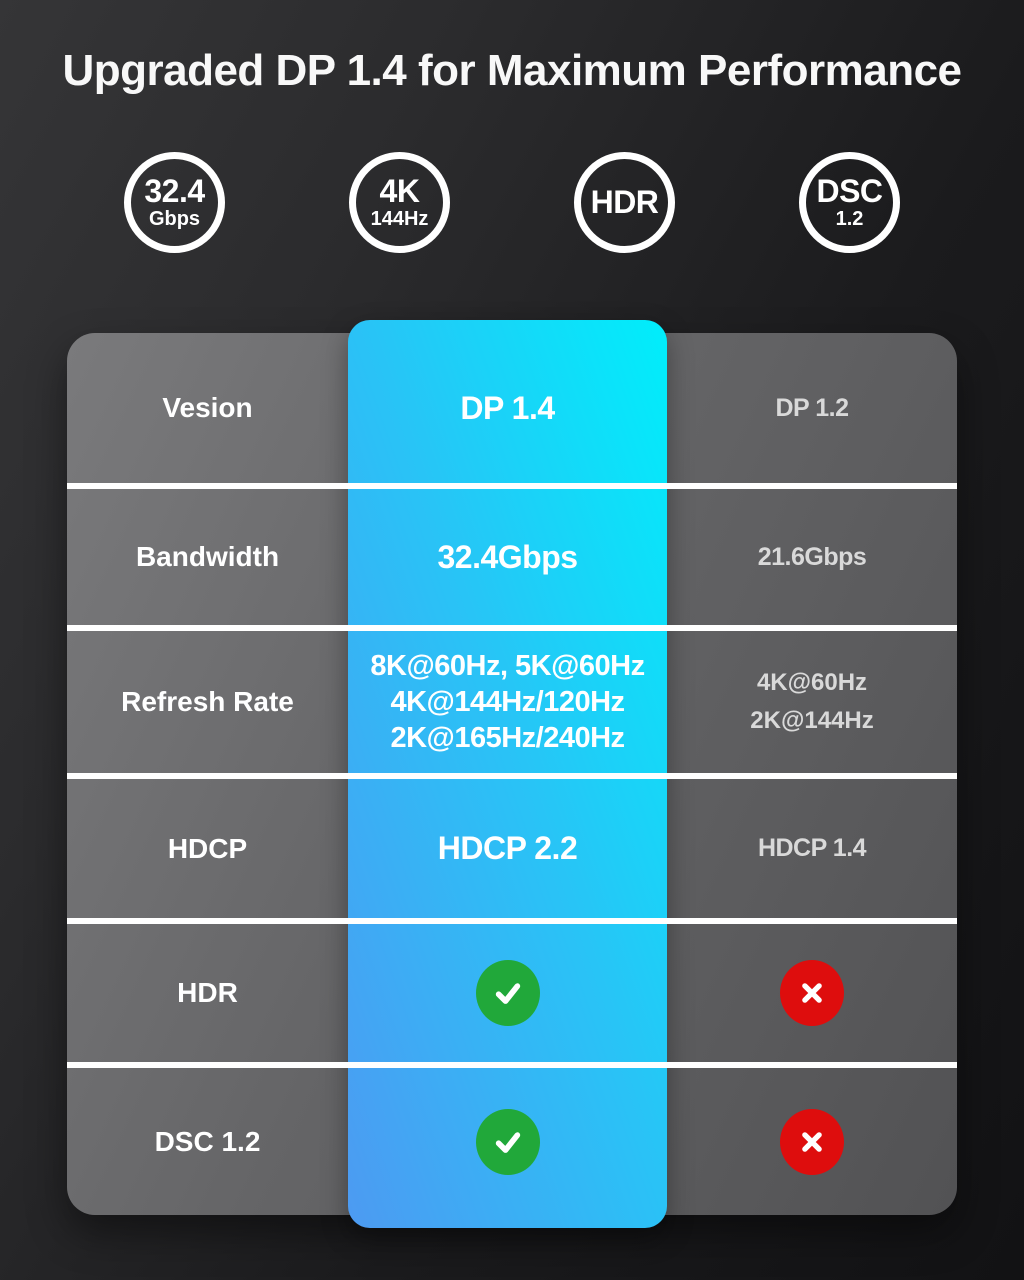 Image resolution: width=1024 pixels, height=1280 pixels. I want to click on table-row-hdr: HDR, so click(512, 993).